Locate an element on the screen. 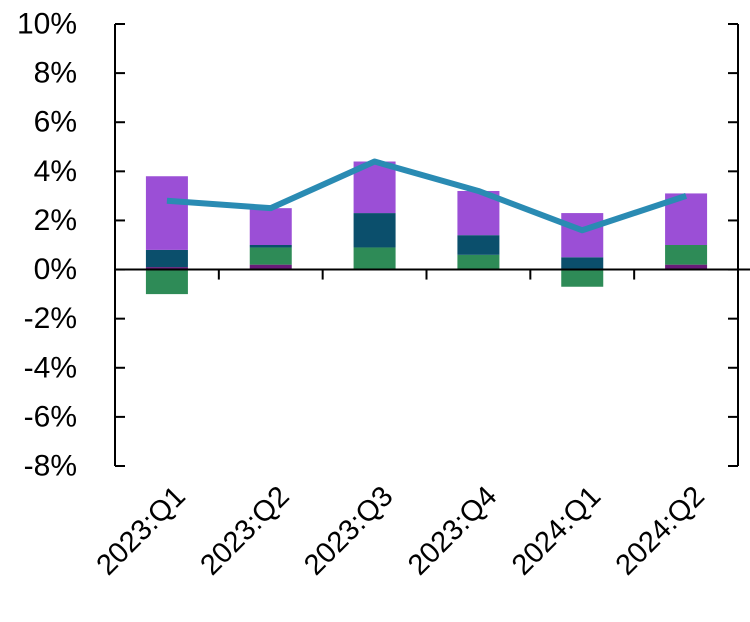 The image size is (750, 622). y-tick-label: 8% is located at coordinates (55, 73).